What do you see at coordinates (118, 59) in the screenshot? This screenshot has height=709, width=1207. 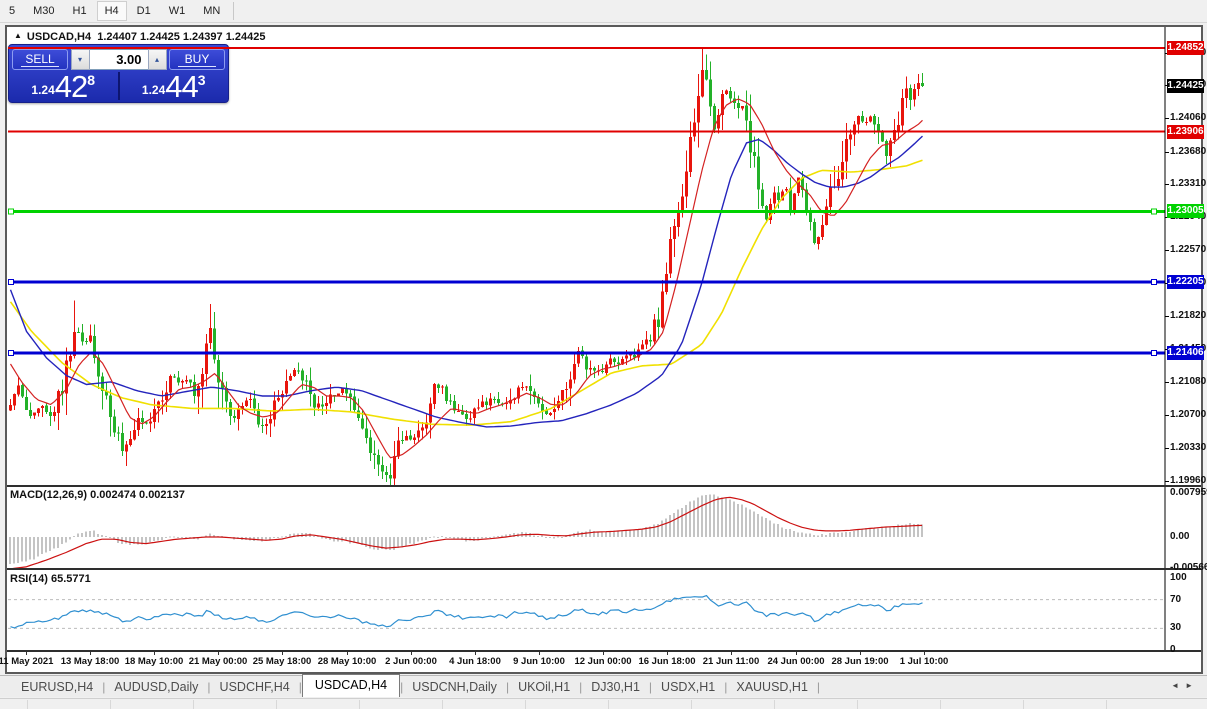 I see `volume-input` at bounding box center [118, 59].